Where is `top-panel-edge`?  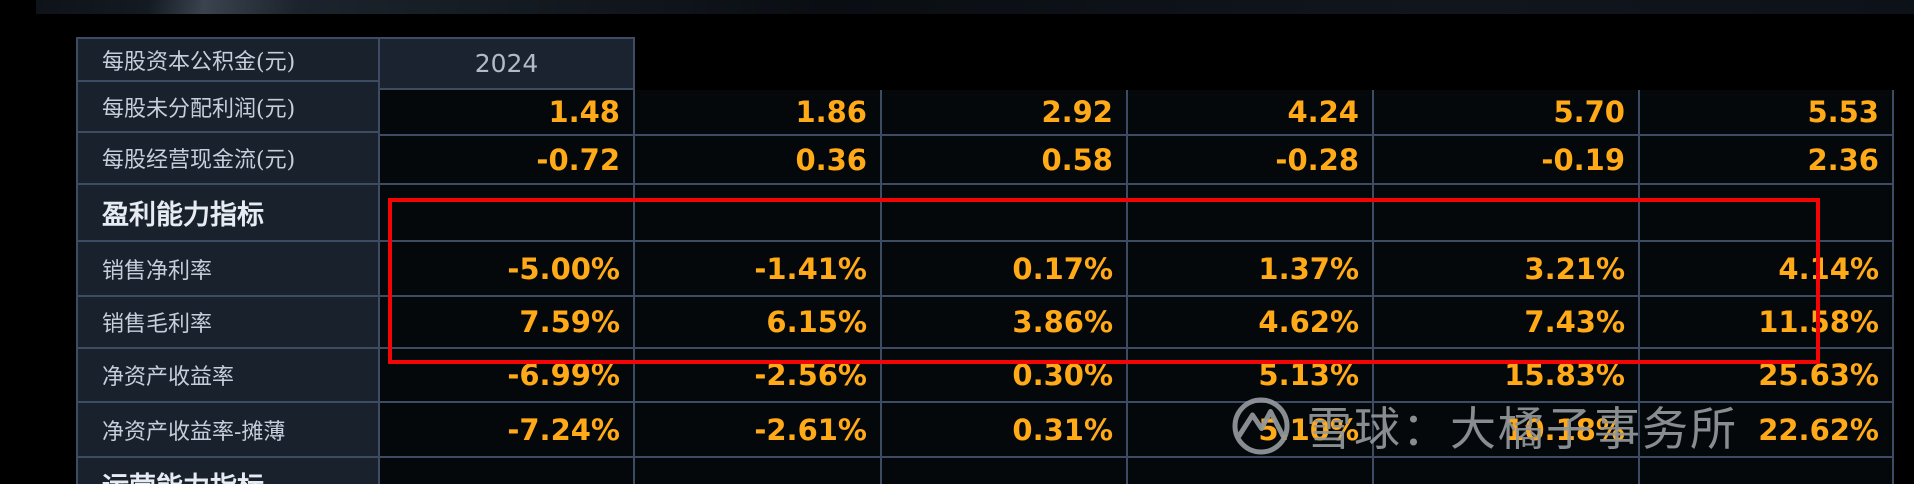
top-panel-edge is located at coordinates (975, 7).